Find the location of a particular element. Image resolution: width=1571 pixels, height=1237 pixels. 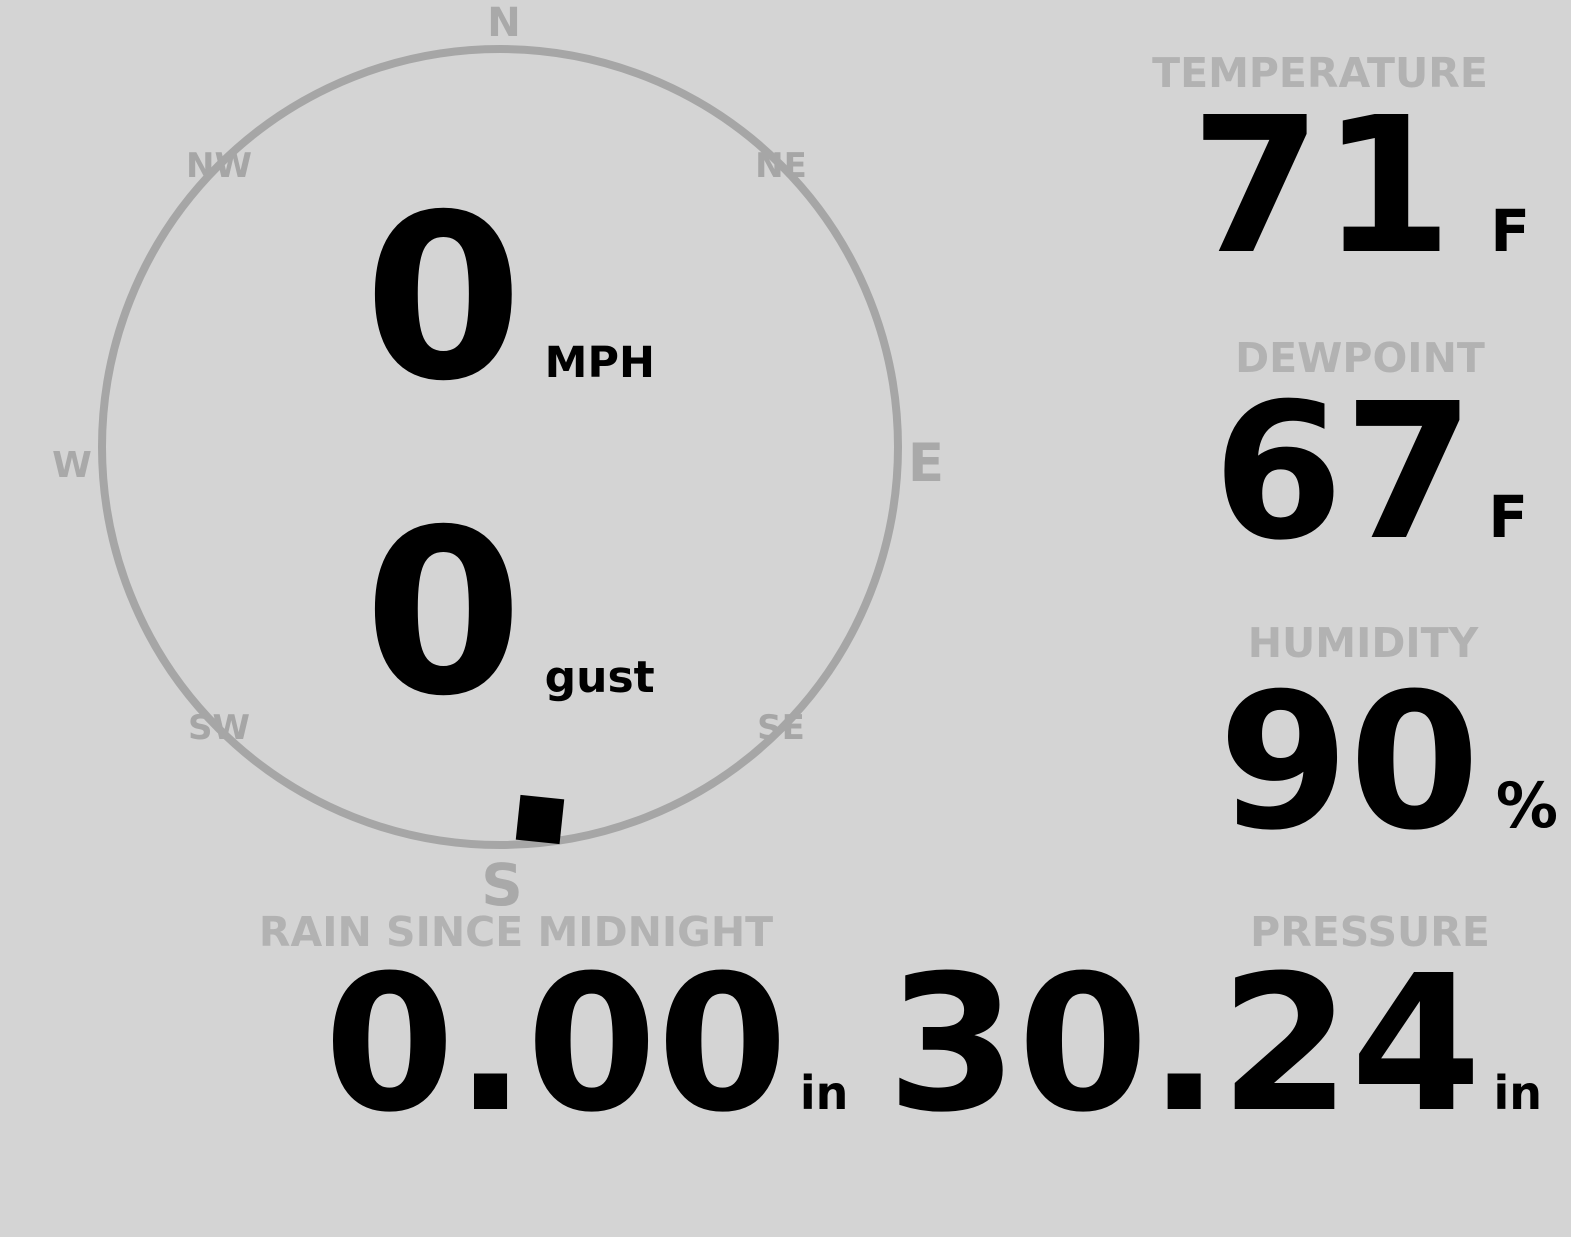

wind-speed: 0 MPH is located at coordinates (509, 298).